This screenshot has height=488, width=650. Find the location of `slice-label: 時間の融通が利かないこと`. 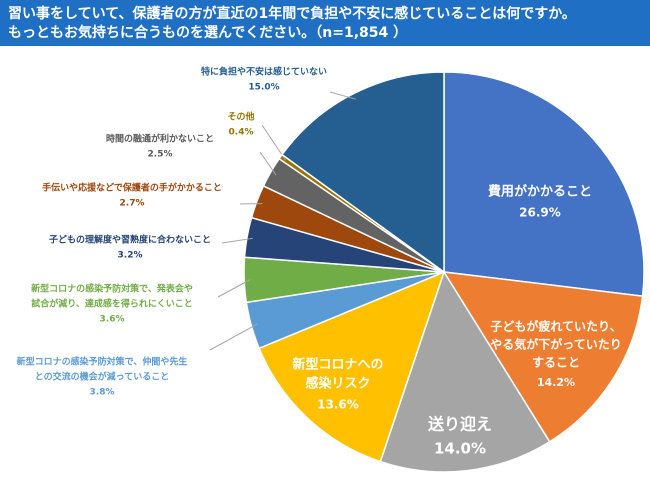

slice-label: 時間の融通が利かないこと is located at coordinates (160, 139).